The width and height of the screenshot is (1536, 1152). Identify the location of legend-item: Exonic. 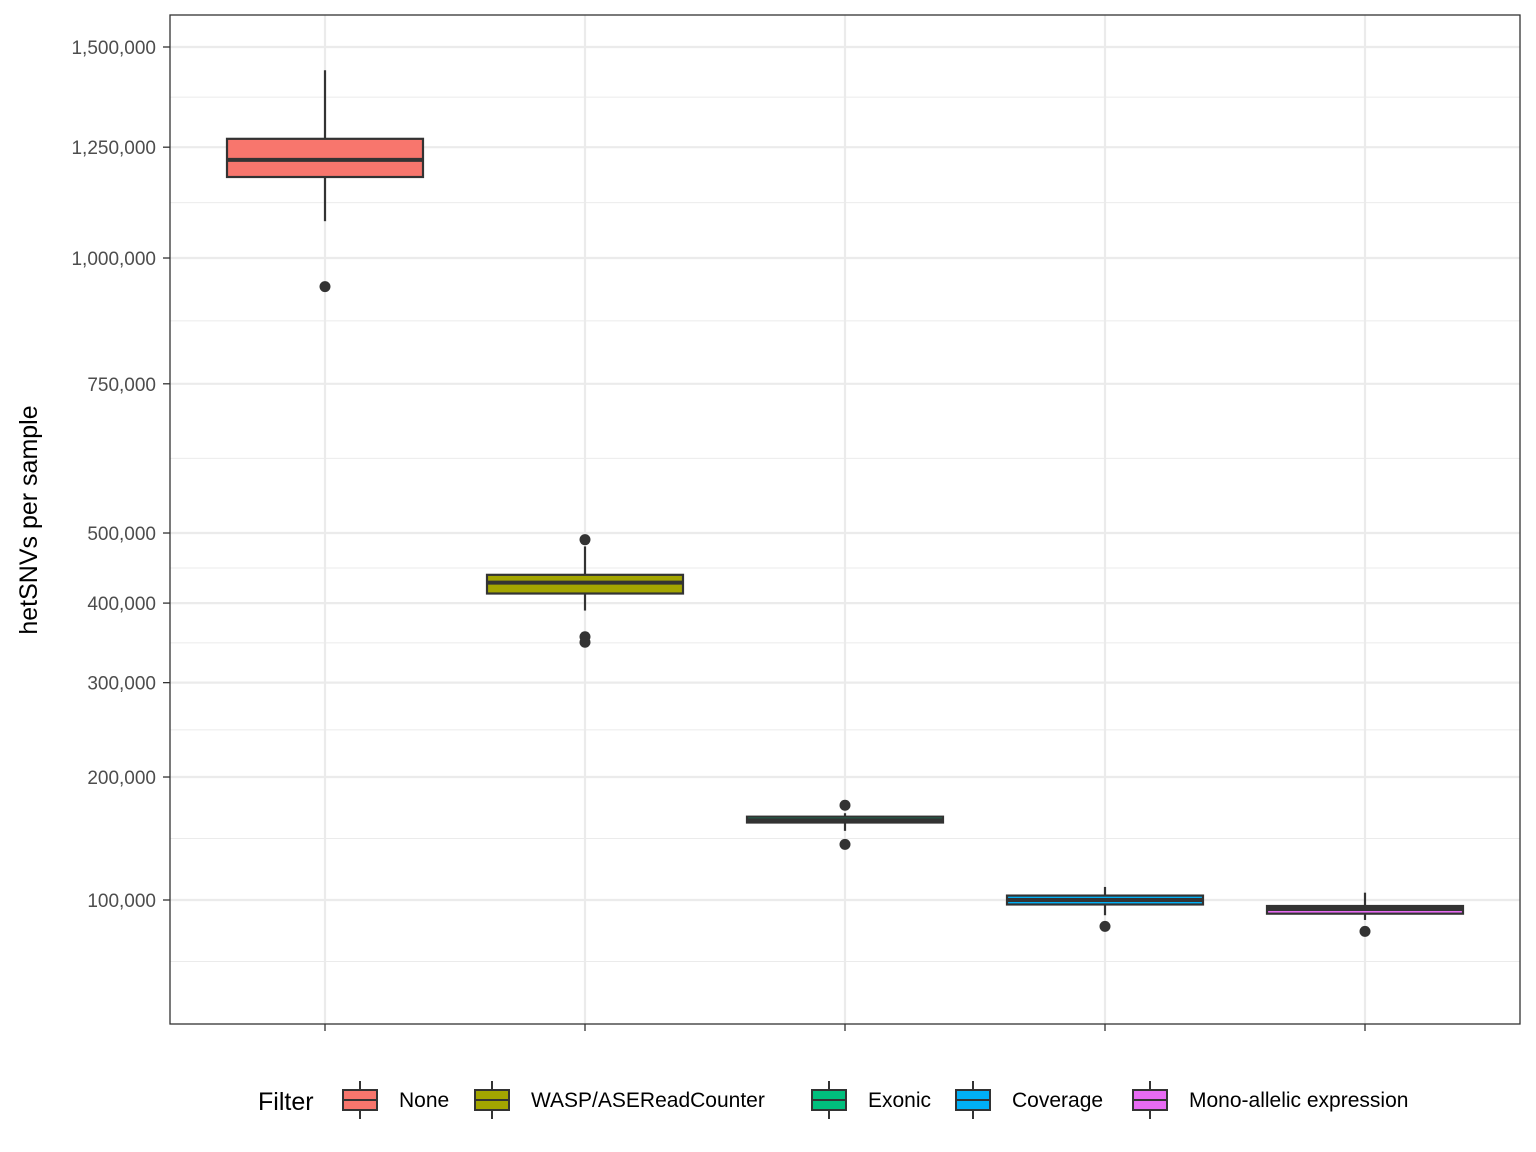
(871, 1100).